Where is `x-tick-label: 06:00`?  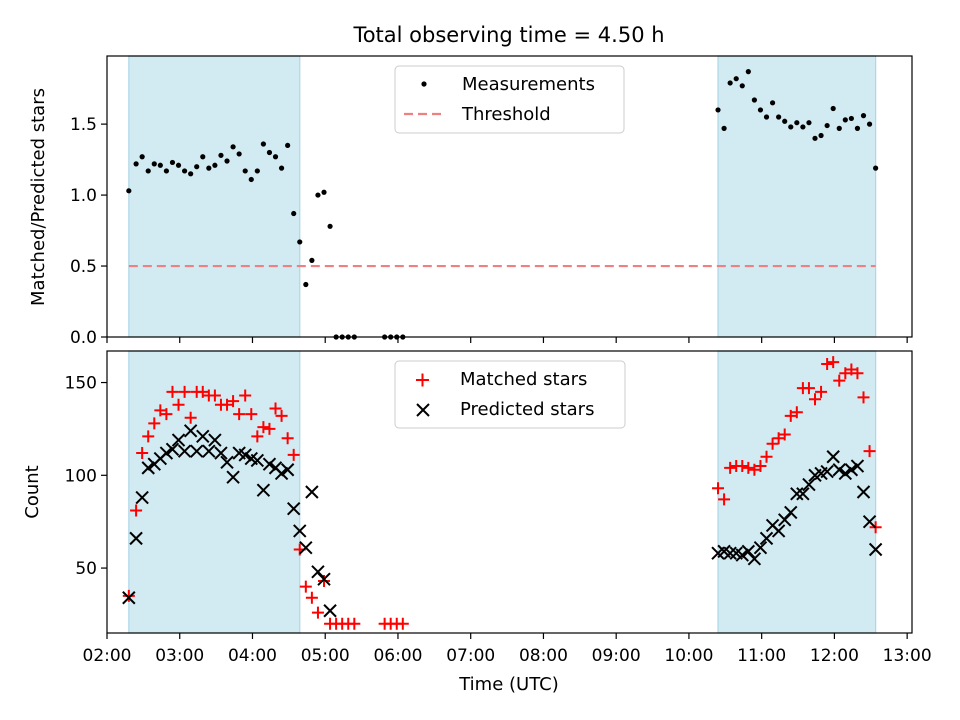 x-tick-label: 06:00 is located at coordinates (397, 656).